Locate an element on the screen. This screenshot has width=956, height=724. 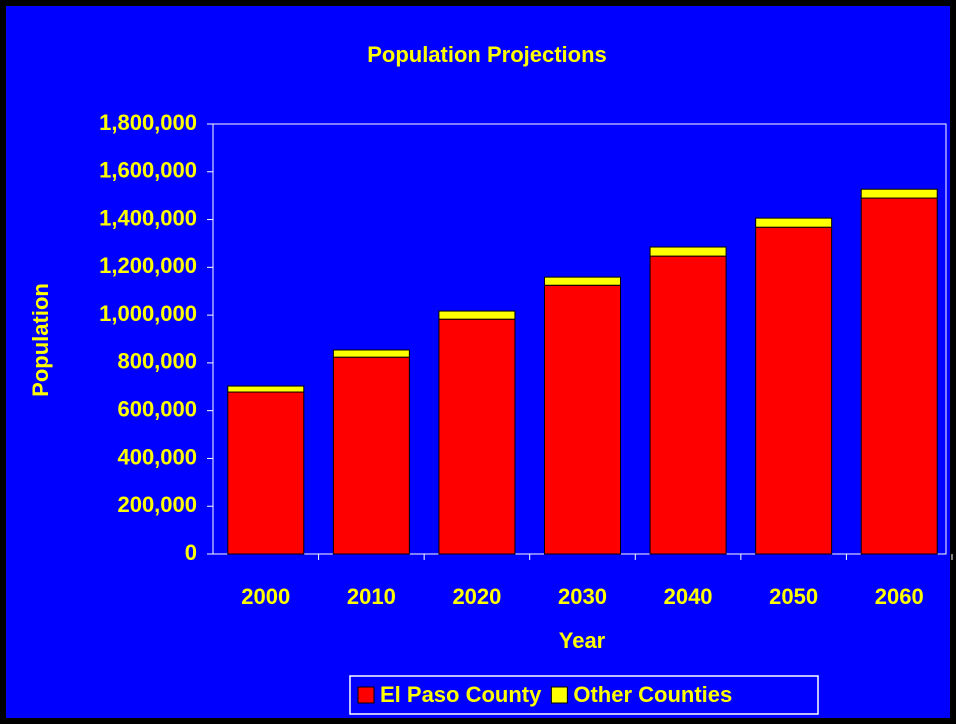
y-tick-label: 200,000 is located at coordinates (157, 504).